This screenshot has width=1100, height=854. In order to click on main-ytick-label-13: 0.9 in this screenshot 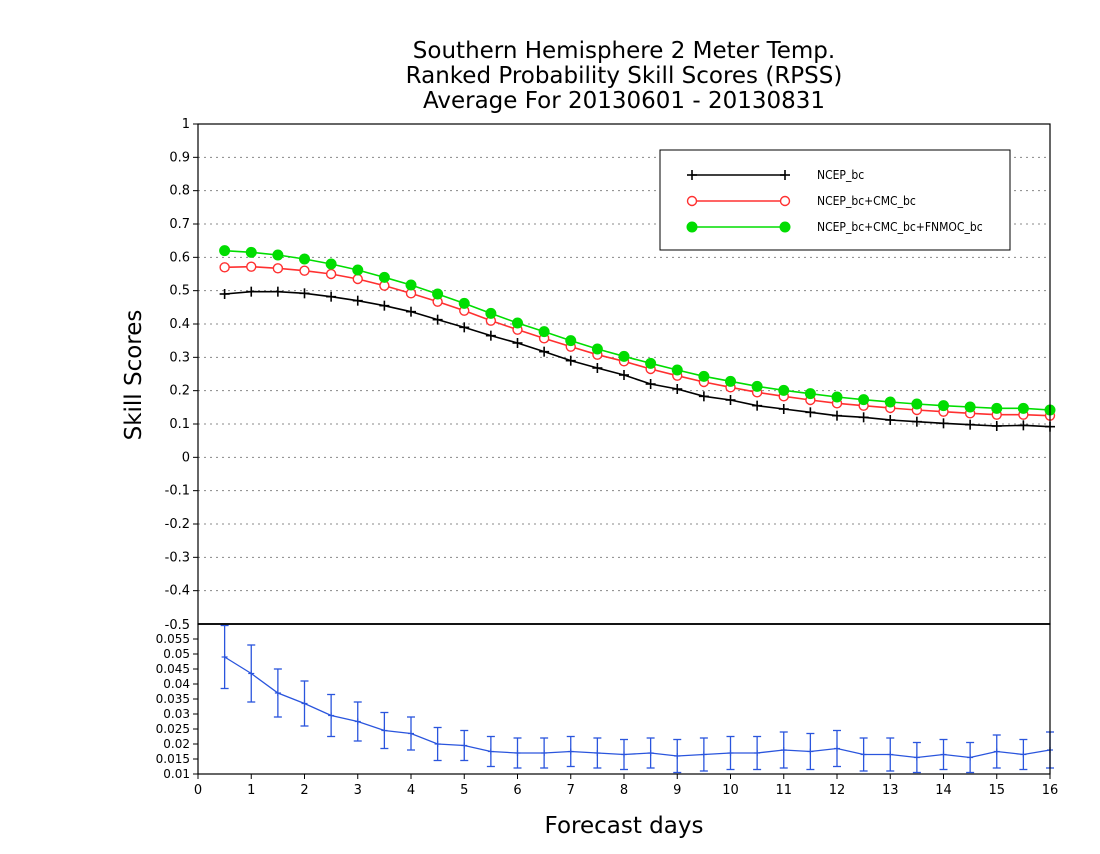, I will do `click(179, 157)`.